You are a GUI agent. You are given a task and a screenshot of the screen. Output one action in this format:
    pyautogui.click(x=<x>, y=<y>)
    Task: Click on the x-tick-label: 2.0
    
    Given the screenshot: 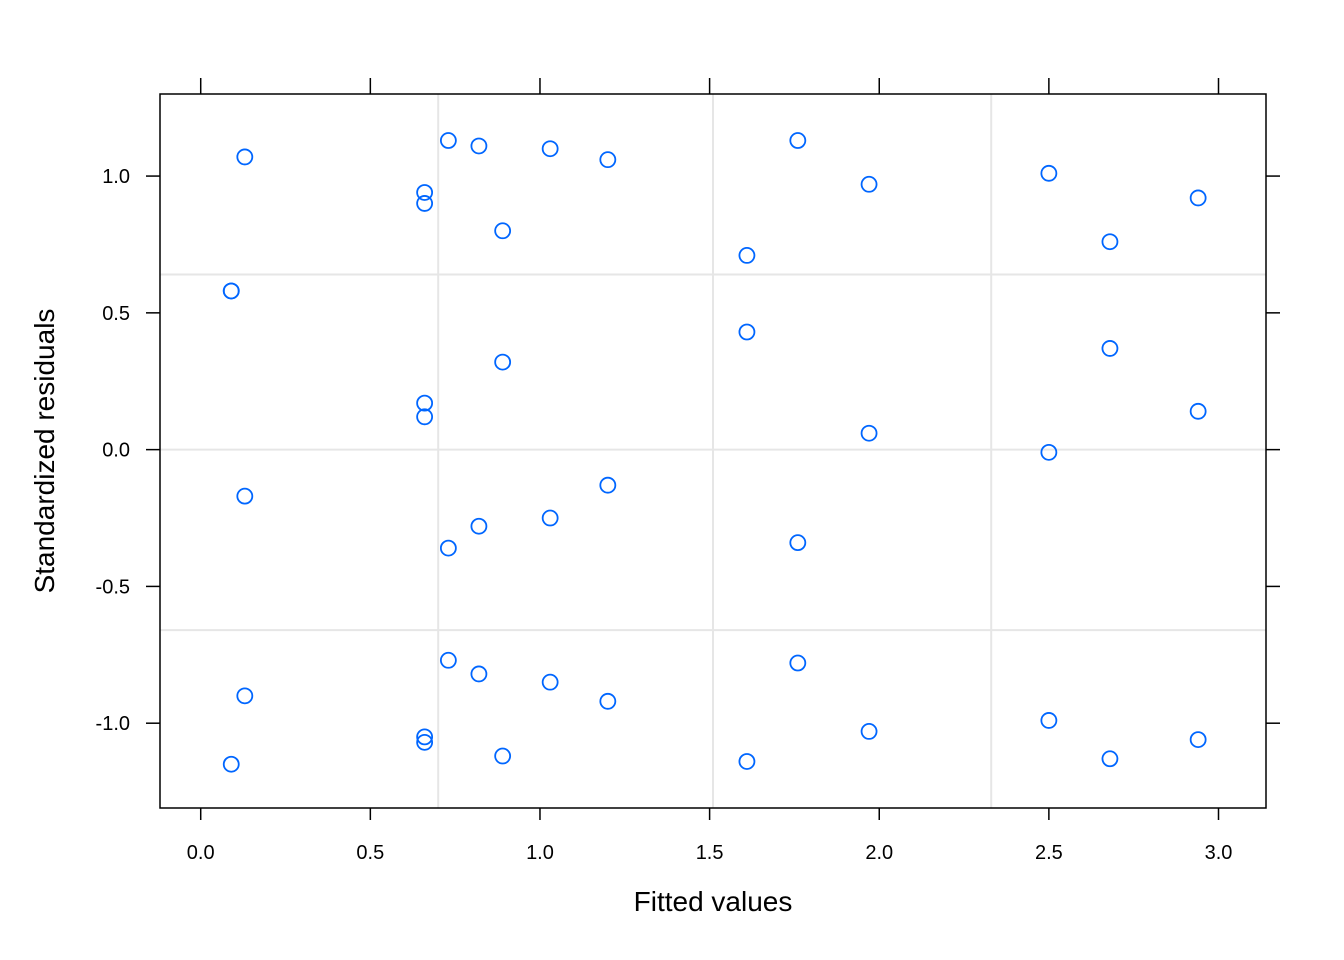 What is the action you would take?
    pyautogui.click(x=879, y=853)
    